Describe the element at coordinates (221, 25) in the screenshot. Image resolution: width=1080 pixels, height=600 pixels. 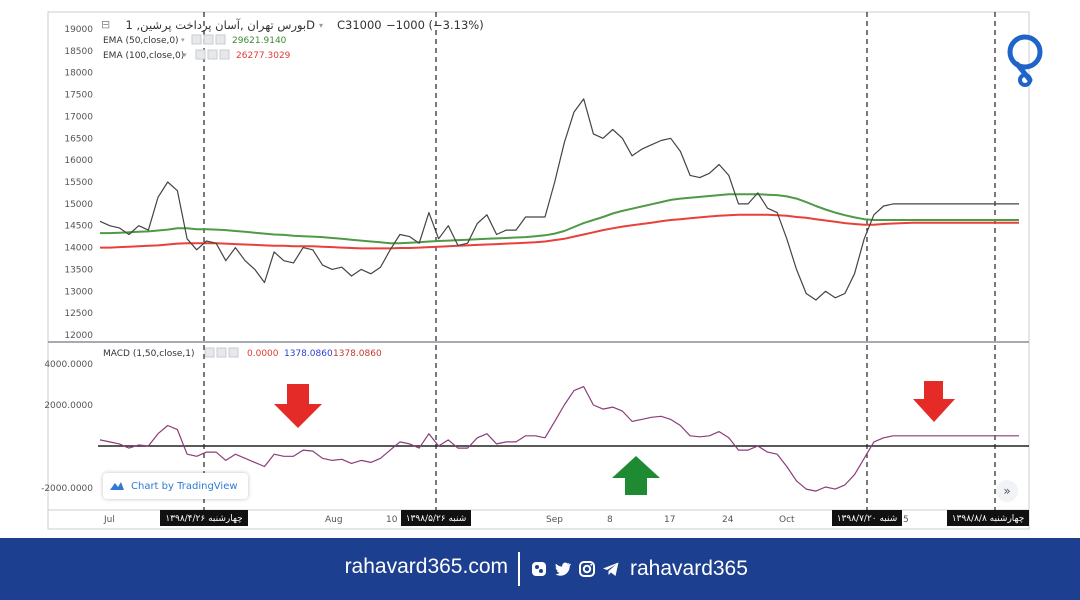
I see `chart-title: بورس تهران ,آسان پرداخت پرشین, 1D` at that location.